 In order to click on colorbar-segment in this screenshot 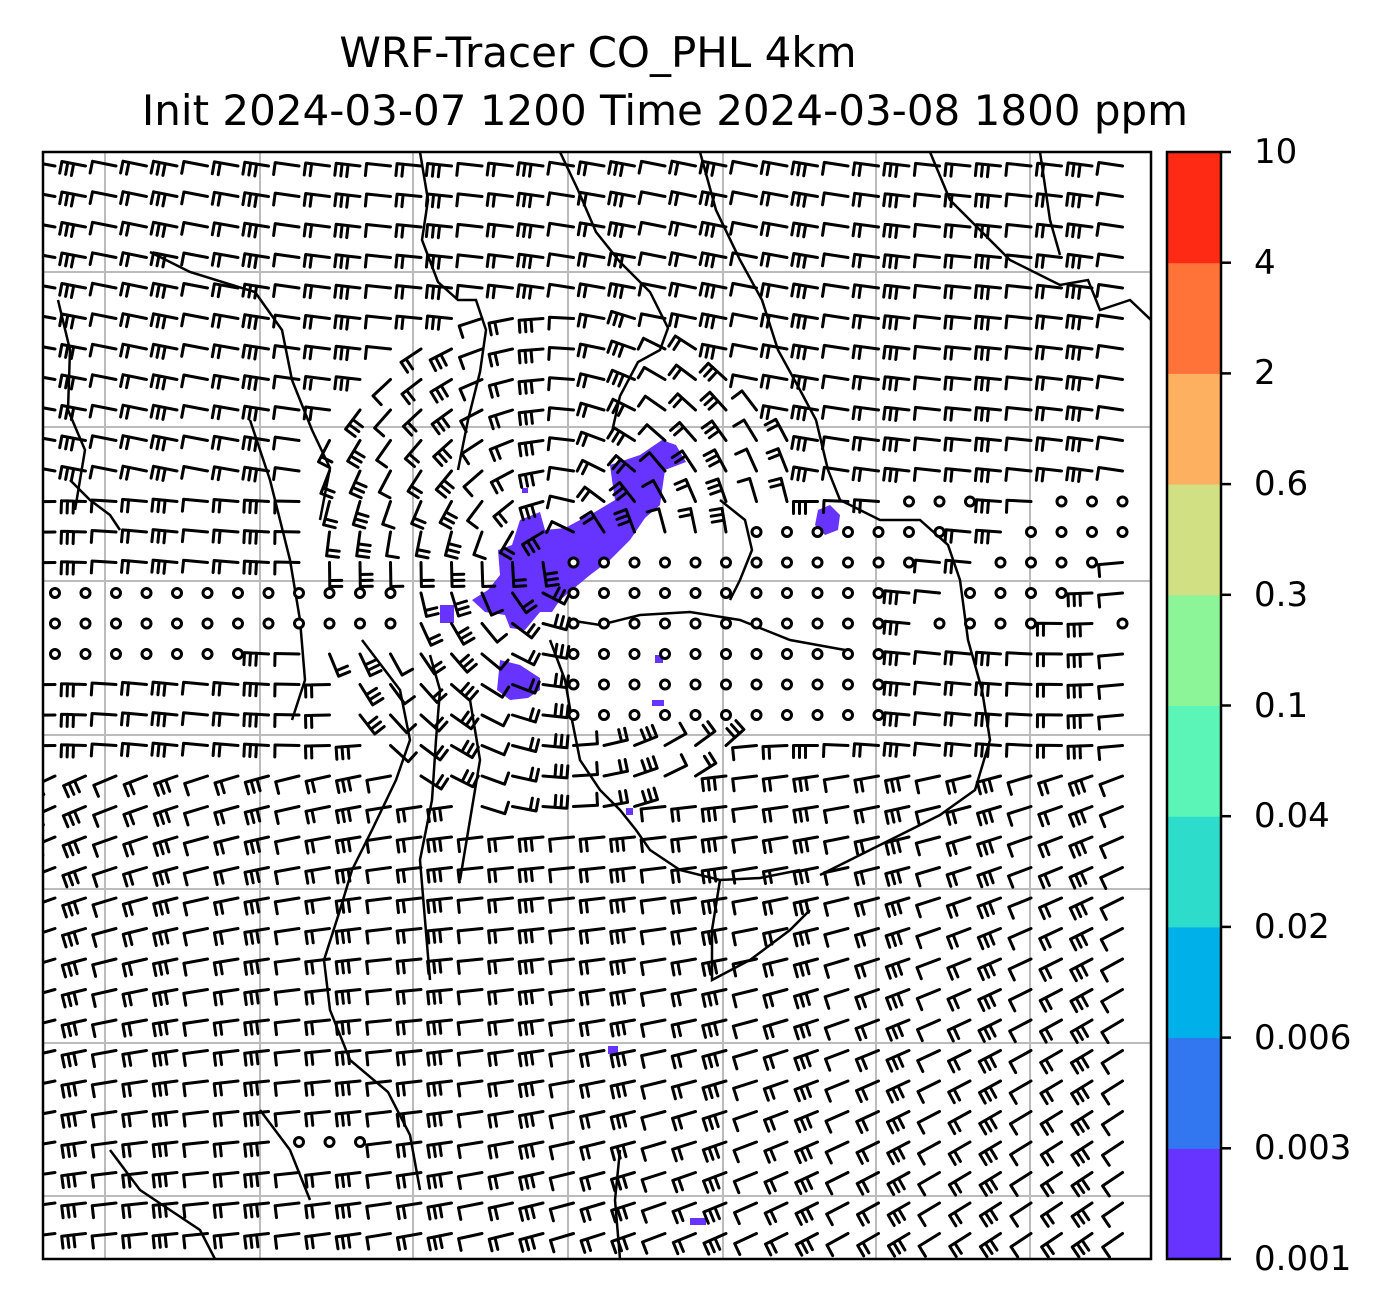, I will do `click(1194, 318)`.